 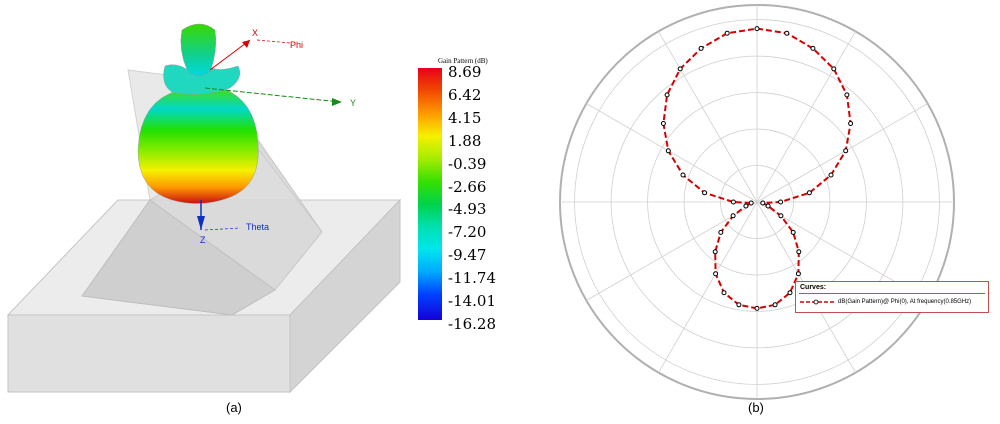 What do you see at coordinates (465, 72) in the screenshot?
I see `colorbar-tick-label: 8.69` at bounding box center [465, 72].